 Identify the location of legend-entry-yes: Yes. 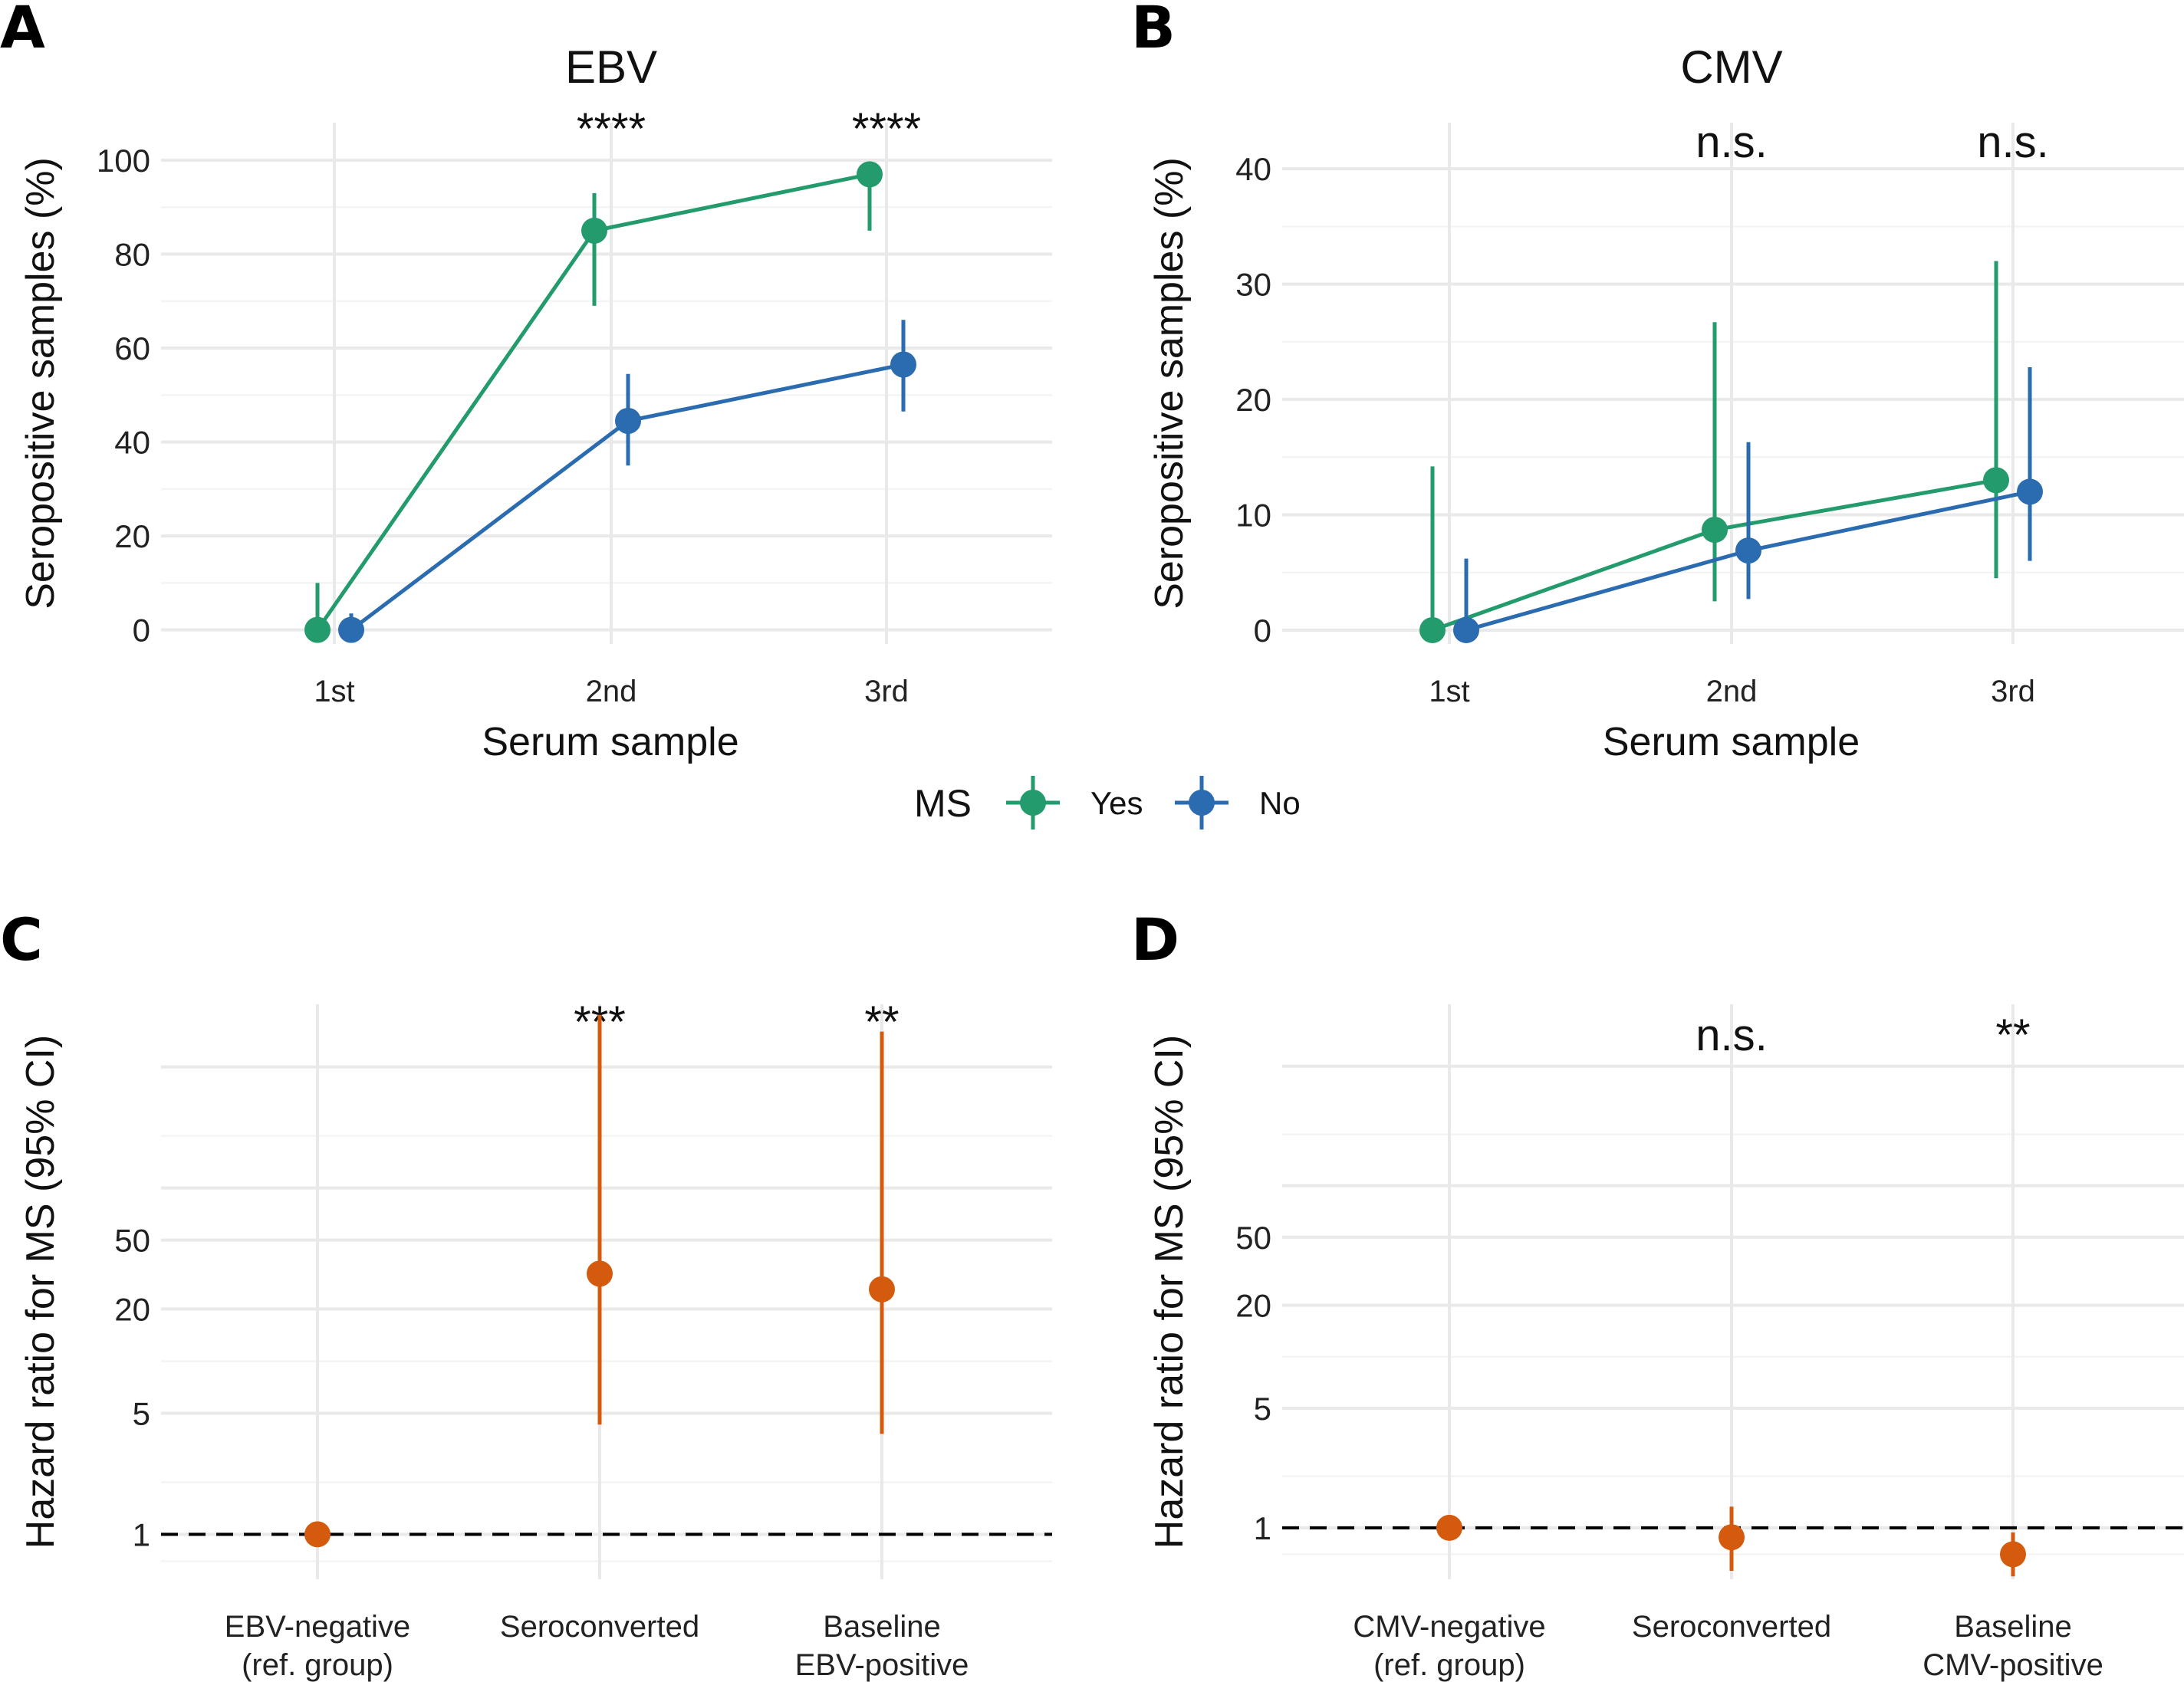
(1075, 803).